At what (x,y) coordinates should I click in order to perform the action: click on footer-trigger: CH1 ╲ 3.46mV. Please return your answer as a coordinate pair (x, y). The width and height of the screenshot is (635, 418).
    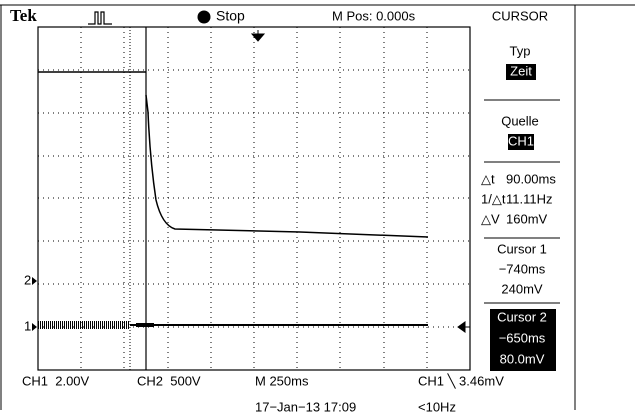
    Looking at the image, I should click on (461, 380).